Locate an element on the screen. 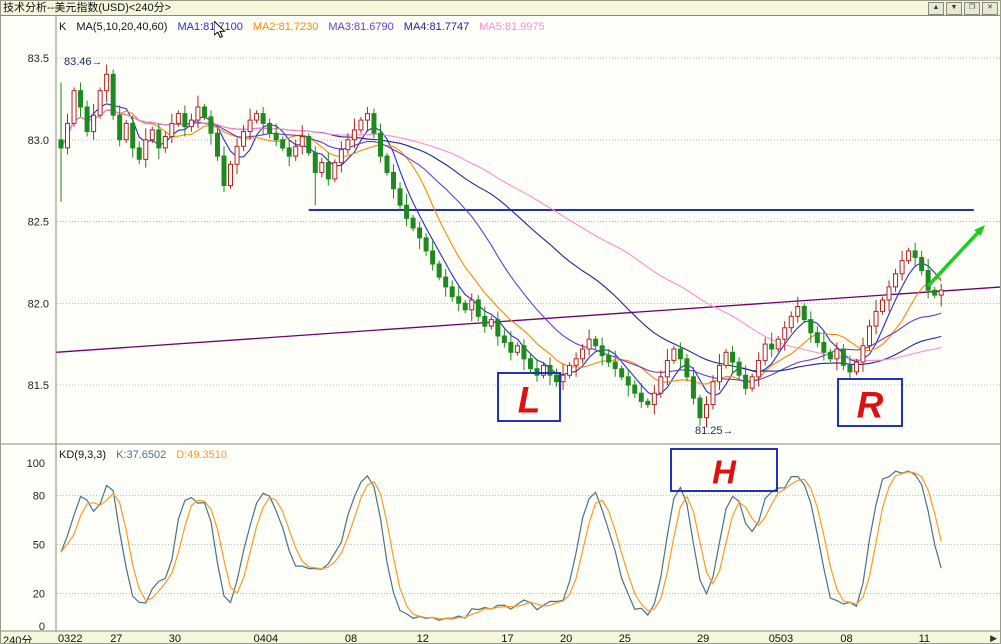 This screenshot has height=644, width=1001. scroll-right-icon: ▶ is located at coordinates (993, 638).